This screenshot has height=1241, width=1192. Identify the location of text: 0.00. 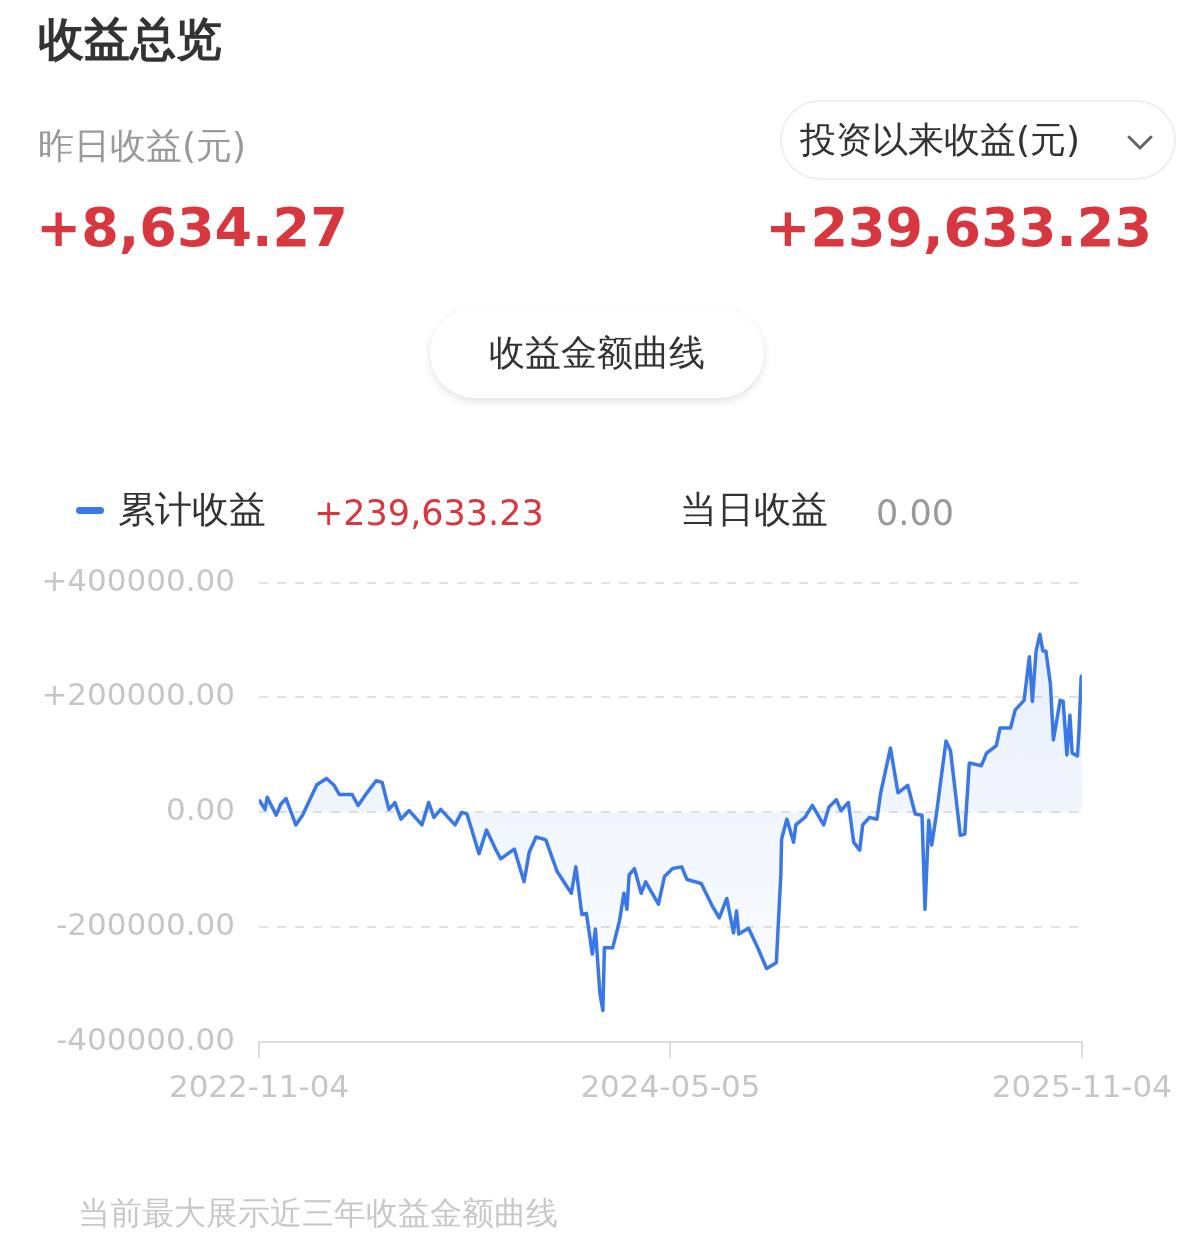
(915, 513).